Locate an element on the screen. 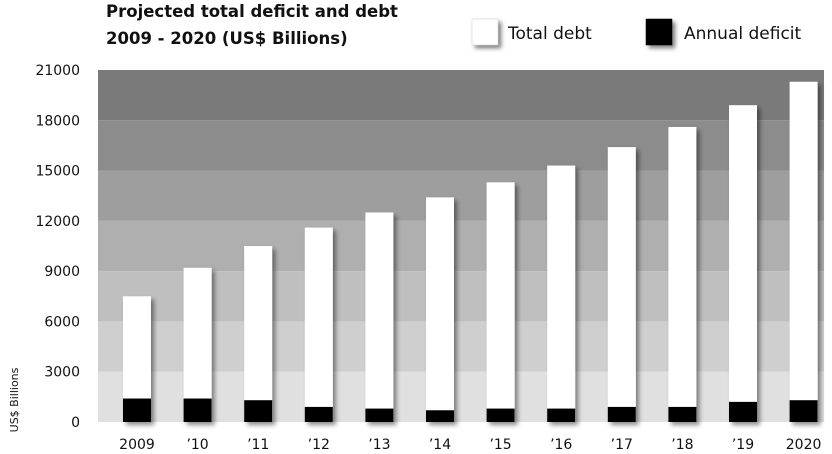 This screenshot has width=832, height=454. x-tick-label: ’12 is located at coordinates (319, 445).